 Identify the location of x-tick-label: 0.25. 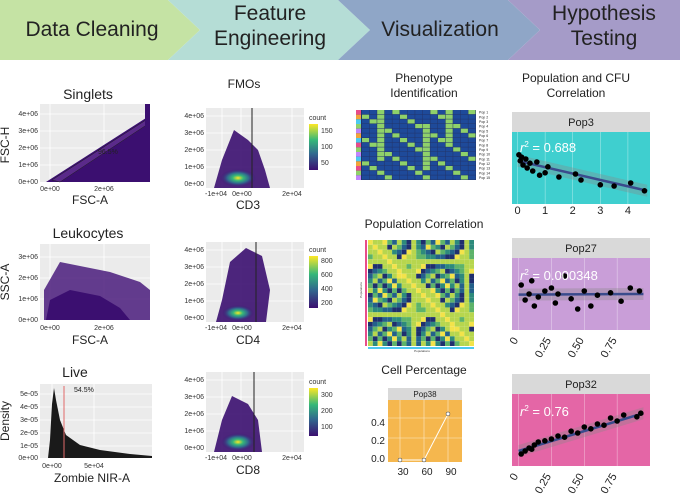
(543, 484).